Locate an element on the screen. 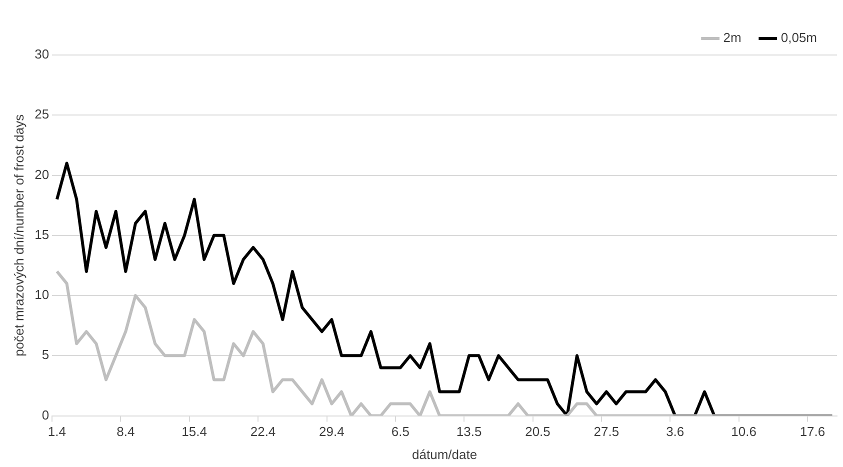 The image size is (843, 467). legend-label: 0,05m is located at coordinates (799, 38).